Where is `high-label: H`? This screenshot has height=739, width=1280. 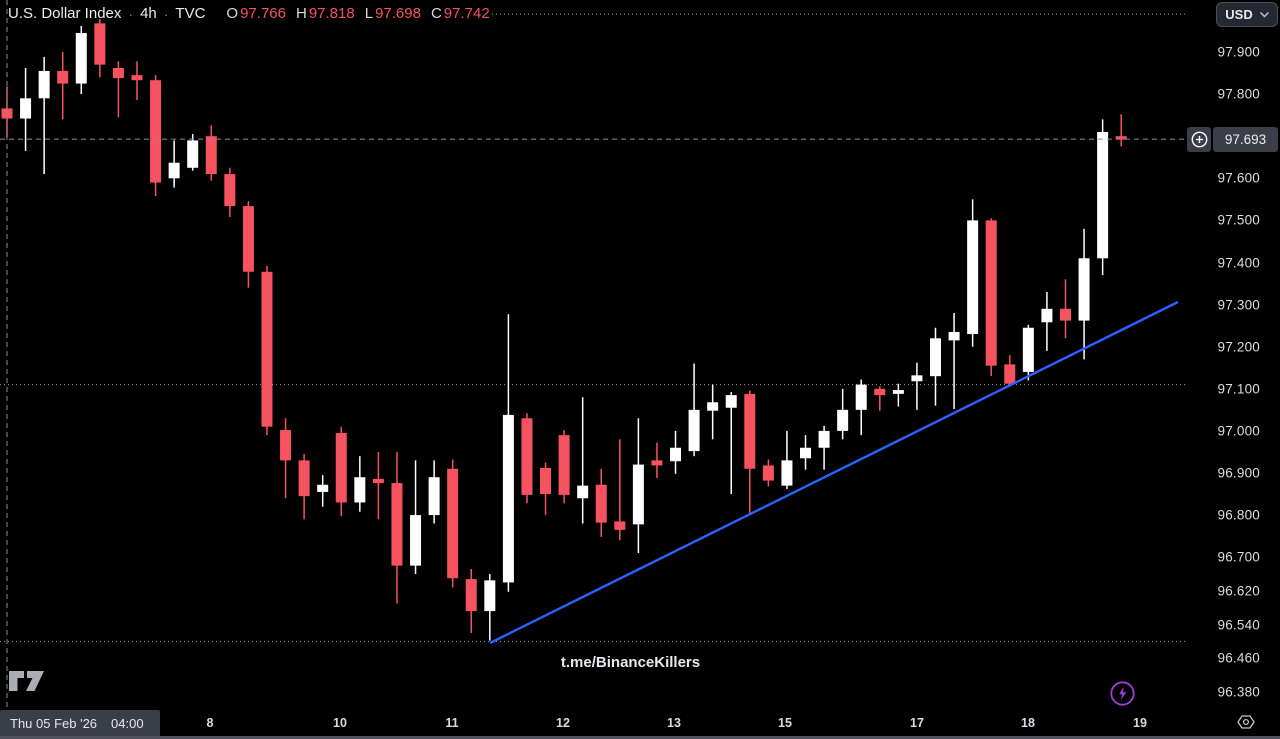
high-label: H is located at coordinates (301, 13).